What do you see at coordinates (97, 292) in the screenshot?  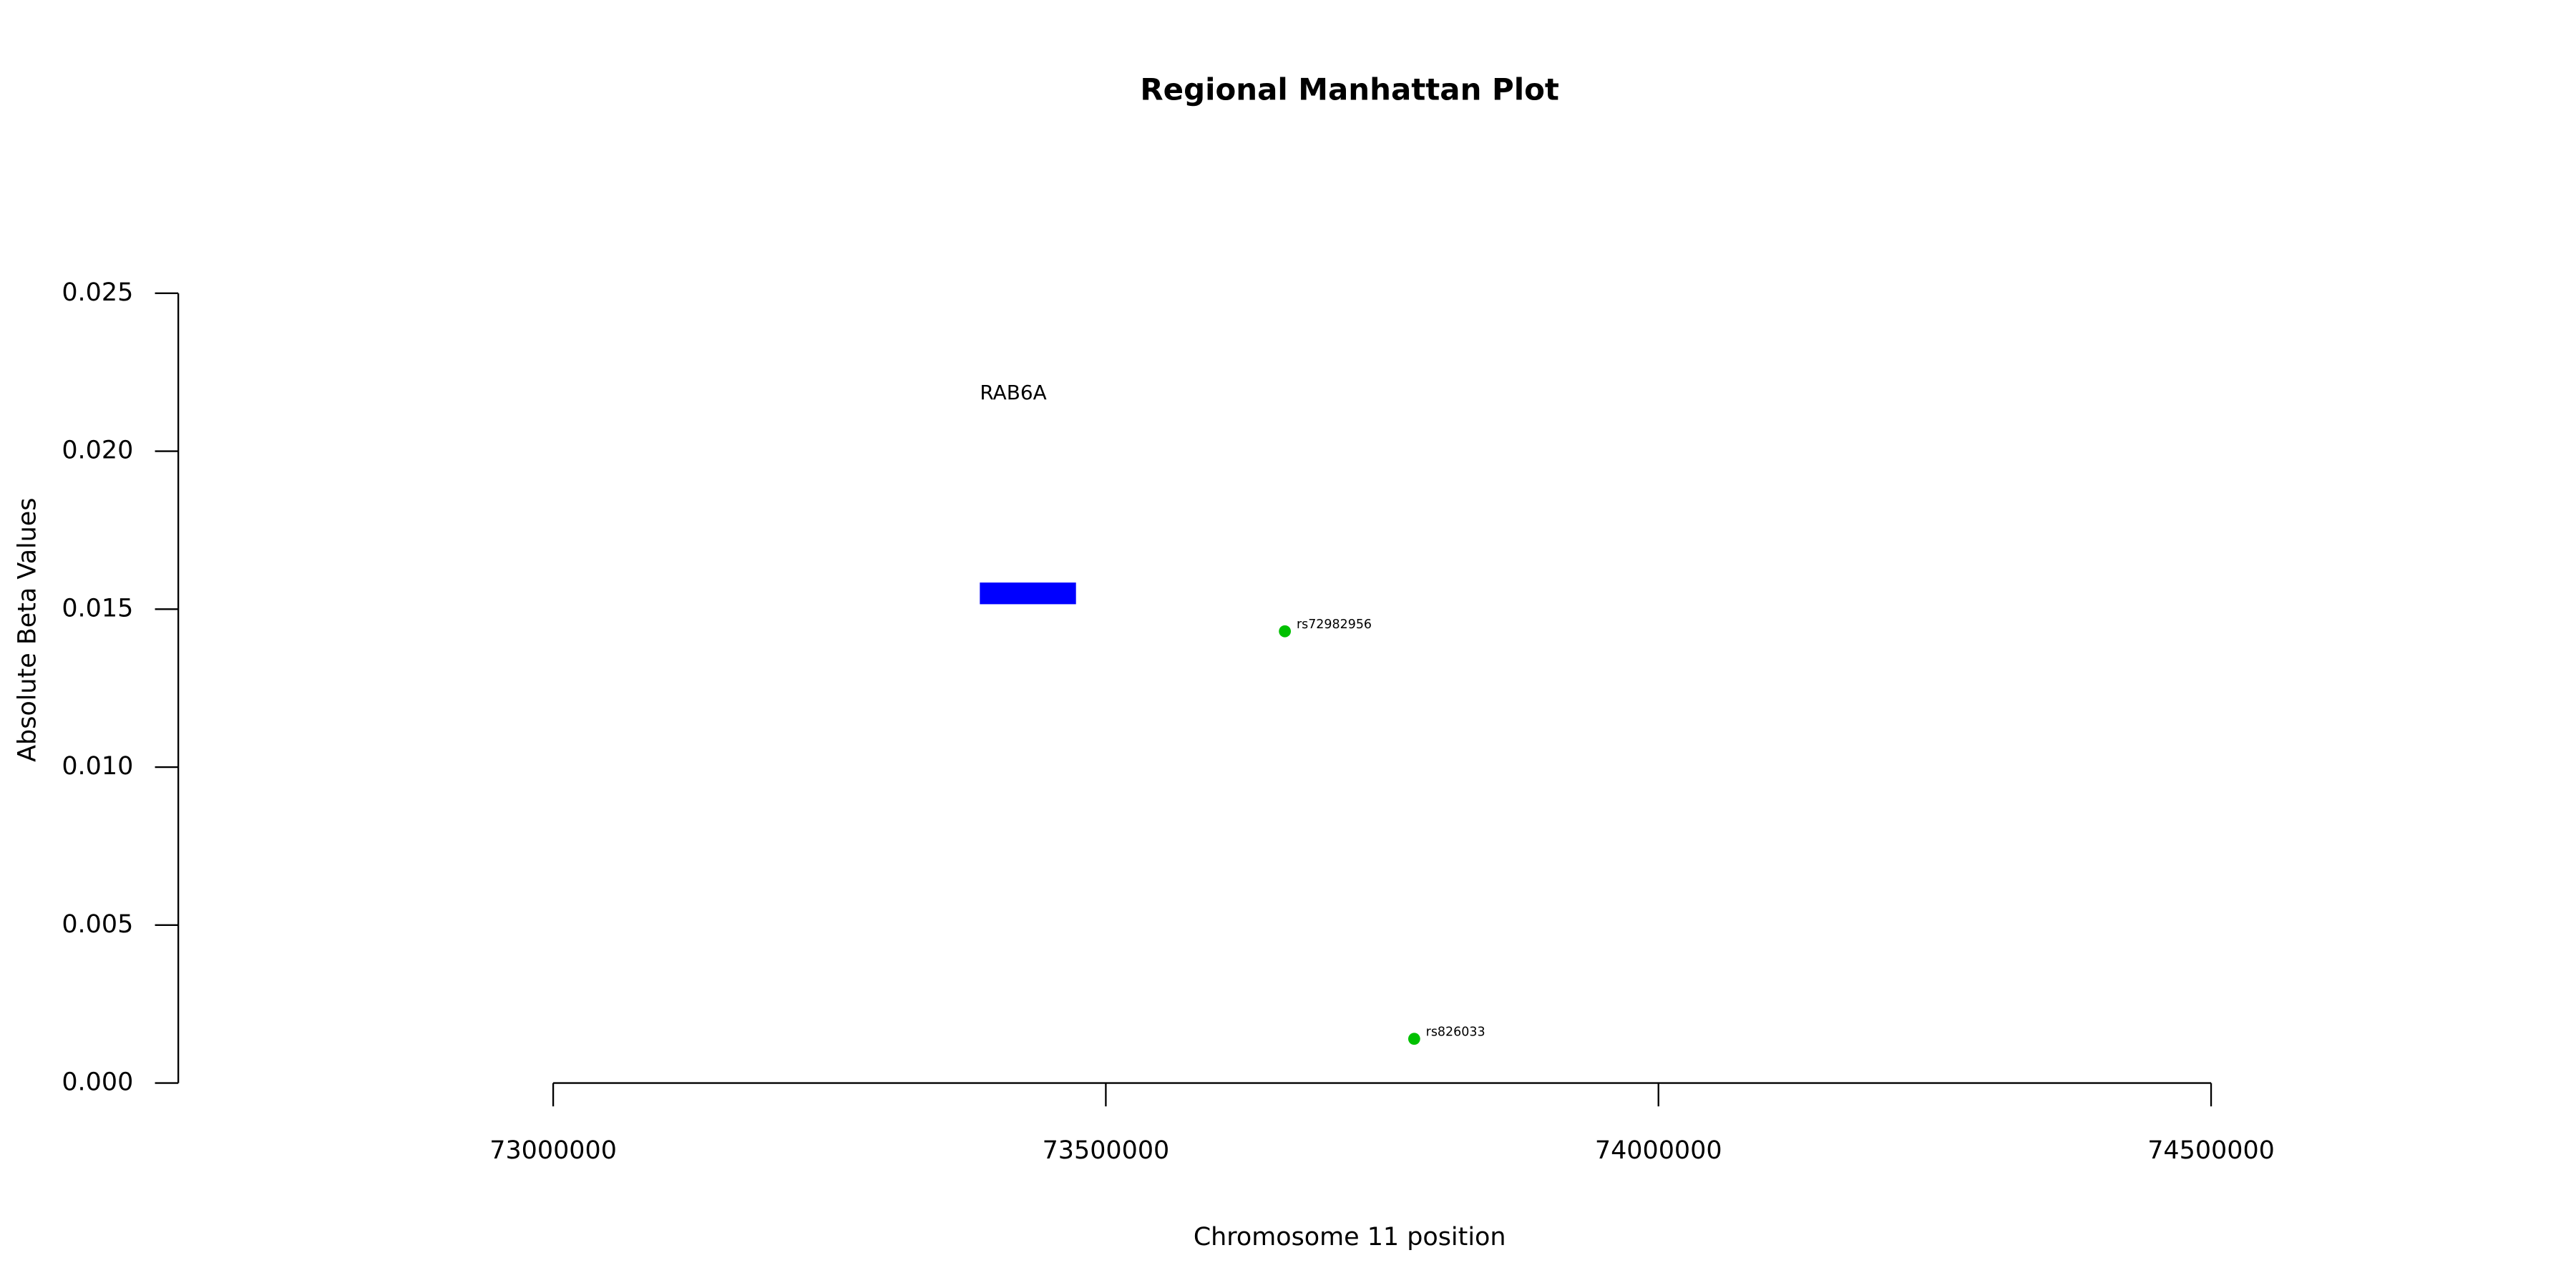 I see `y-tick-label: 0.025` at bounding box center [97, 292].